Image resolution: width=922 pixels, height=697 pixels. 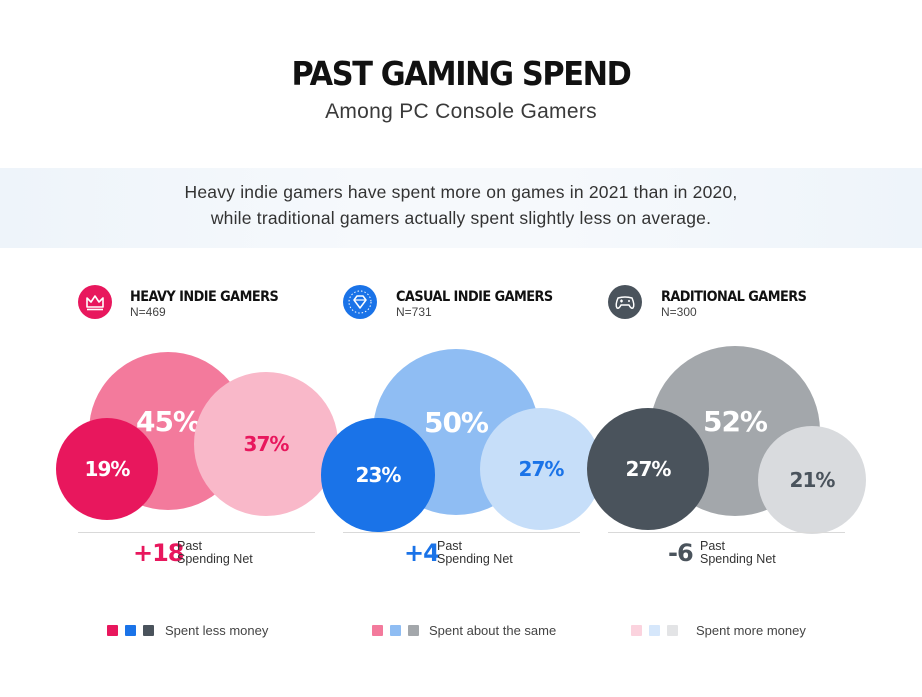 What do you see at coordinates (735, 422) in the screenshot?
I see `bubble-label: 52%` at bounding box center [735, 422].